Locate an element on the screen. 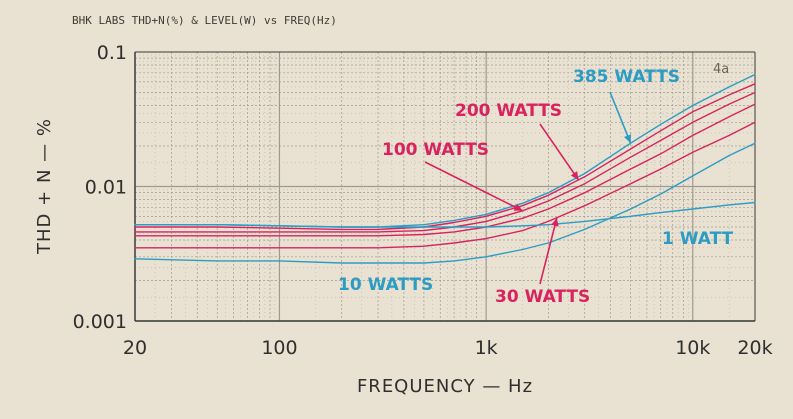 The image size is (793, 419). label-100-watts: 100 WATTS is located at coordinates (435, 150).